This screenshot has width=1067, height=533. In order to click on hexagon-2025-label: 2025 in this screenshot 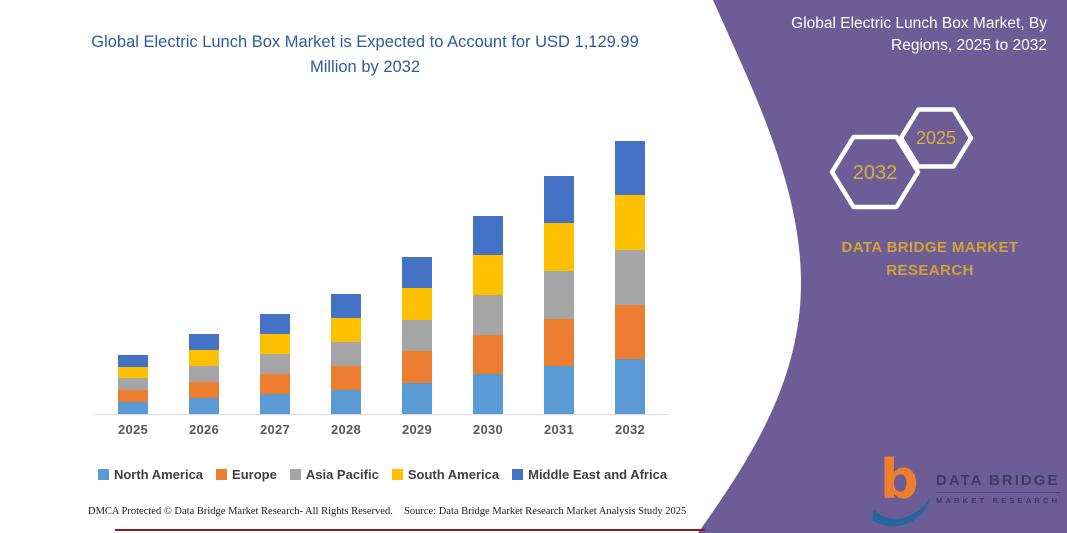, I will do `click(936, 138)`.